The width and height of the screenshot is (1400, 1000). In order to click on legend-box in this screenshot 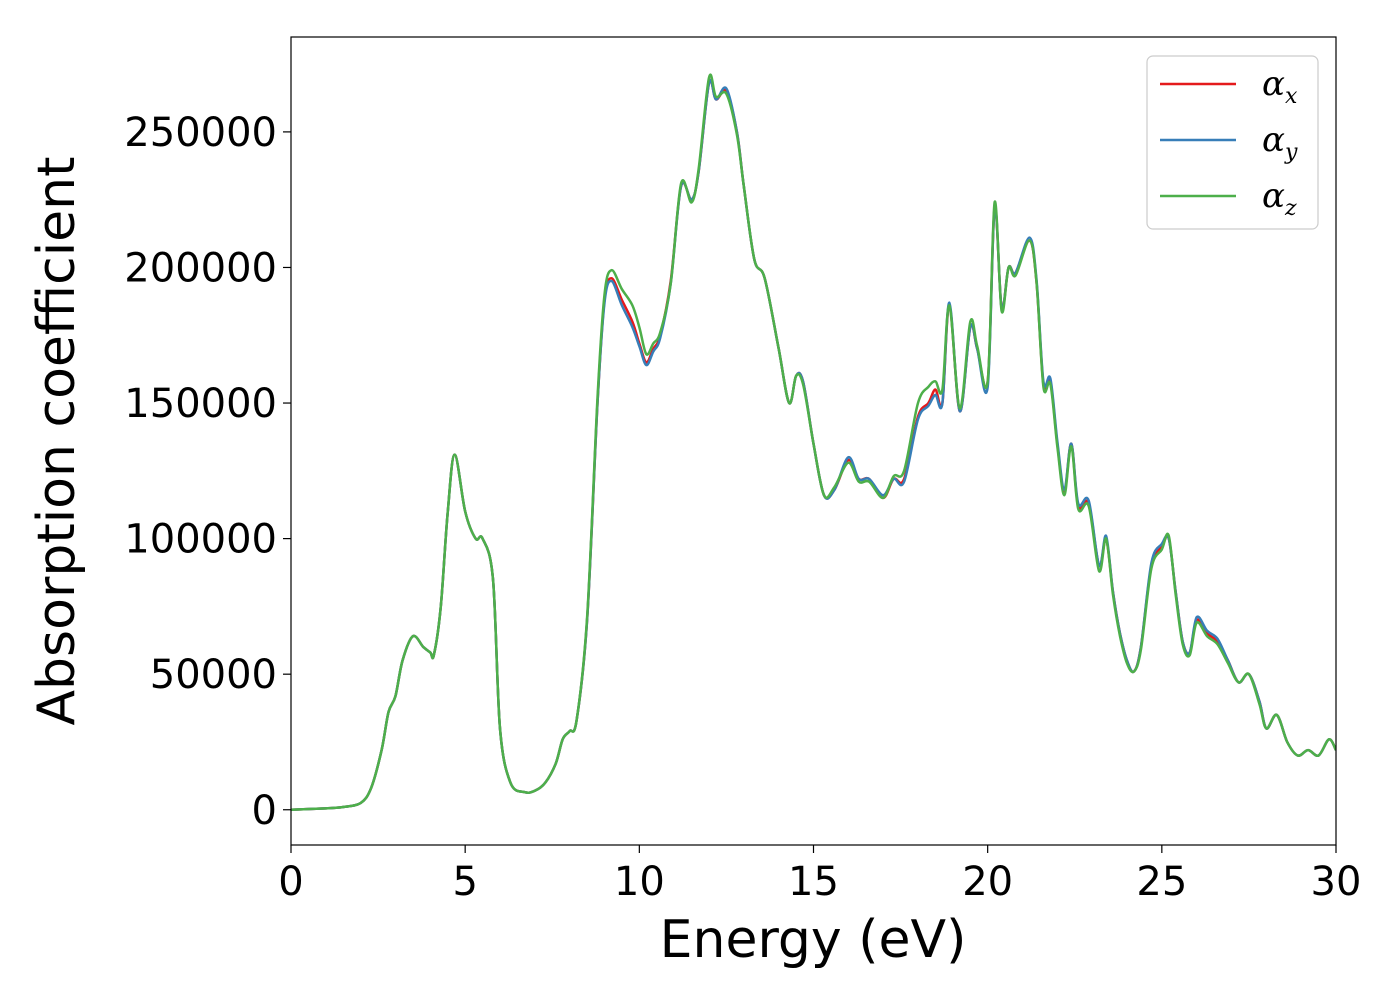, I will do `click(1232, 142)`.